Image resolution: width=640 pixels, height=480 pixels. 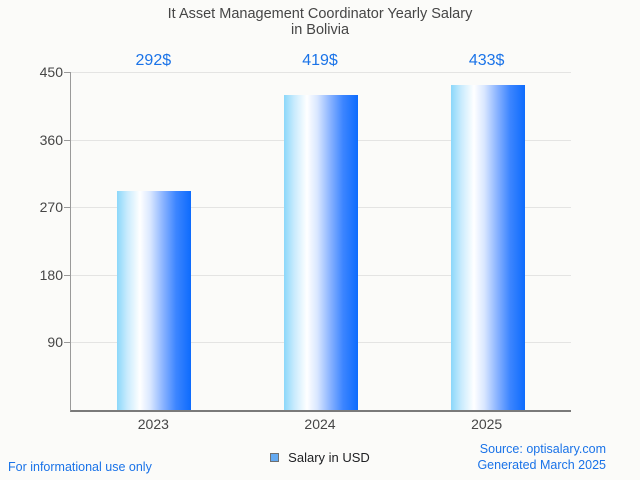 I want to click on x-axis-label-2023: 2023, so click(x=153, y=424).